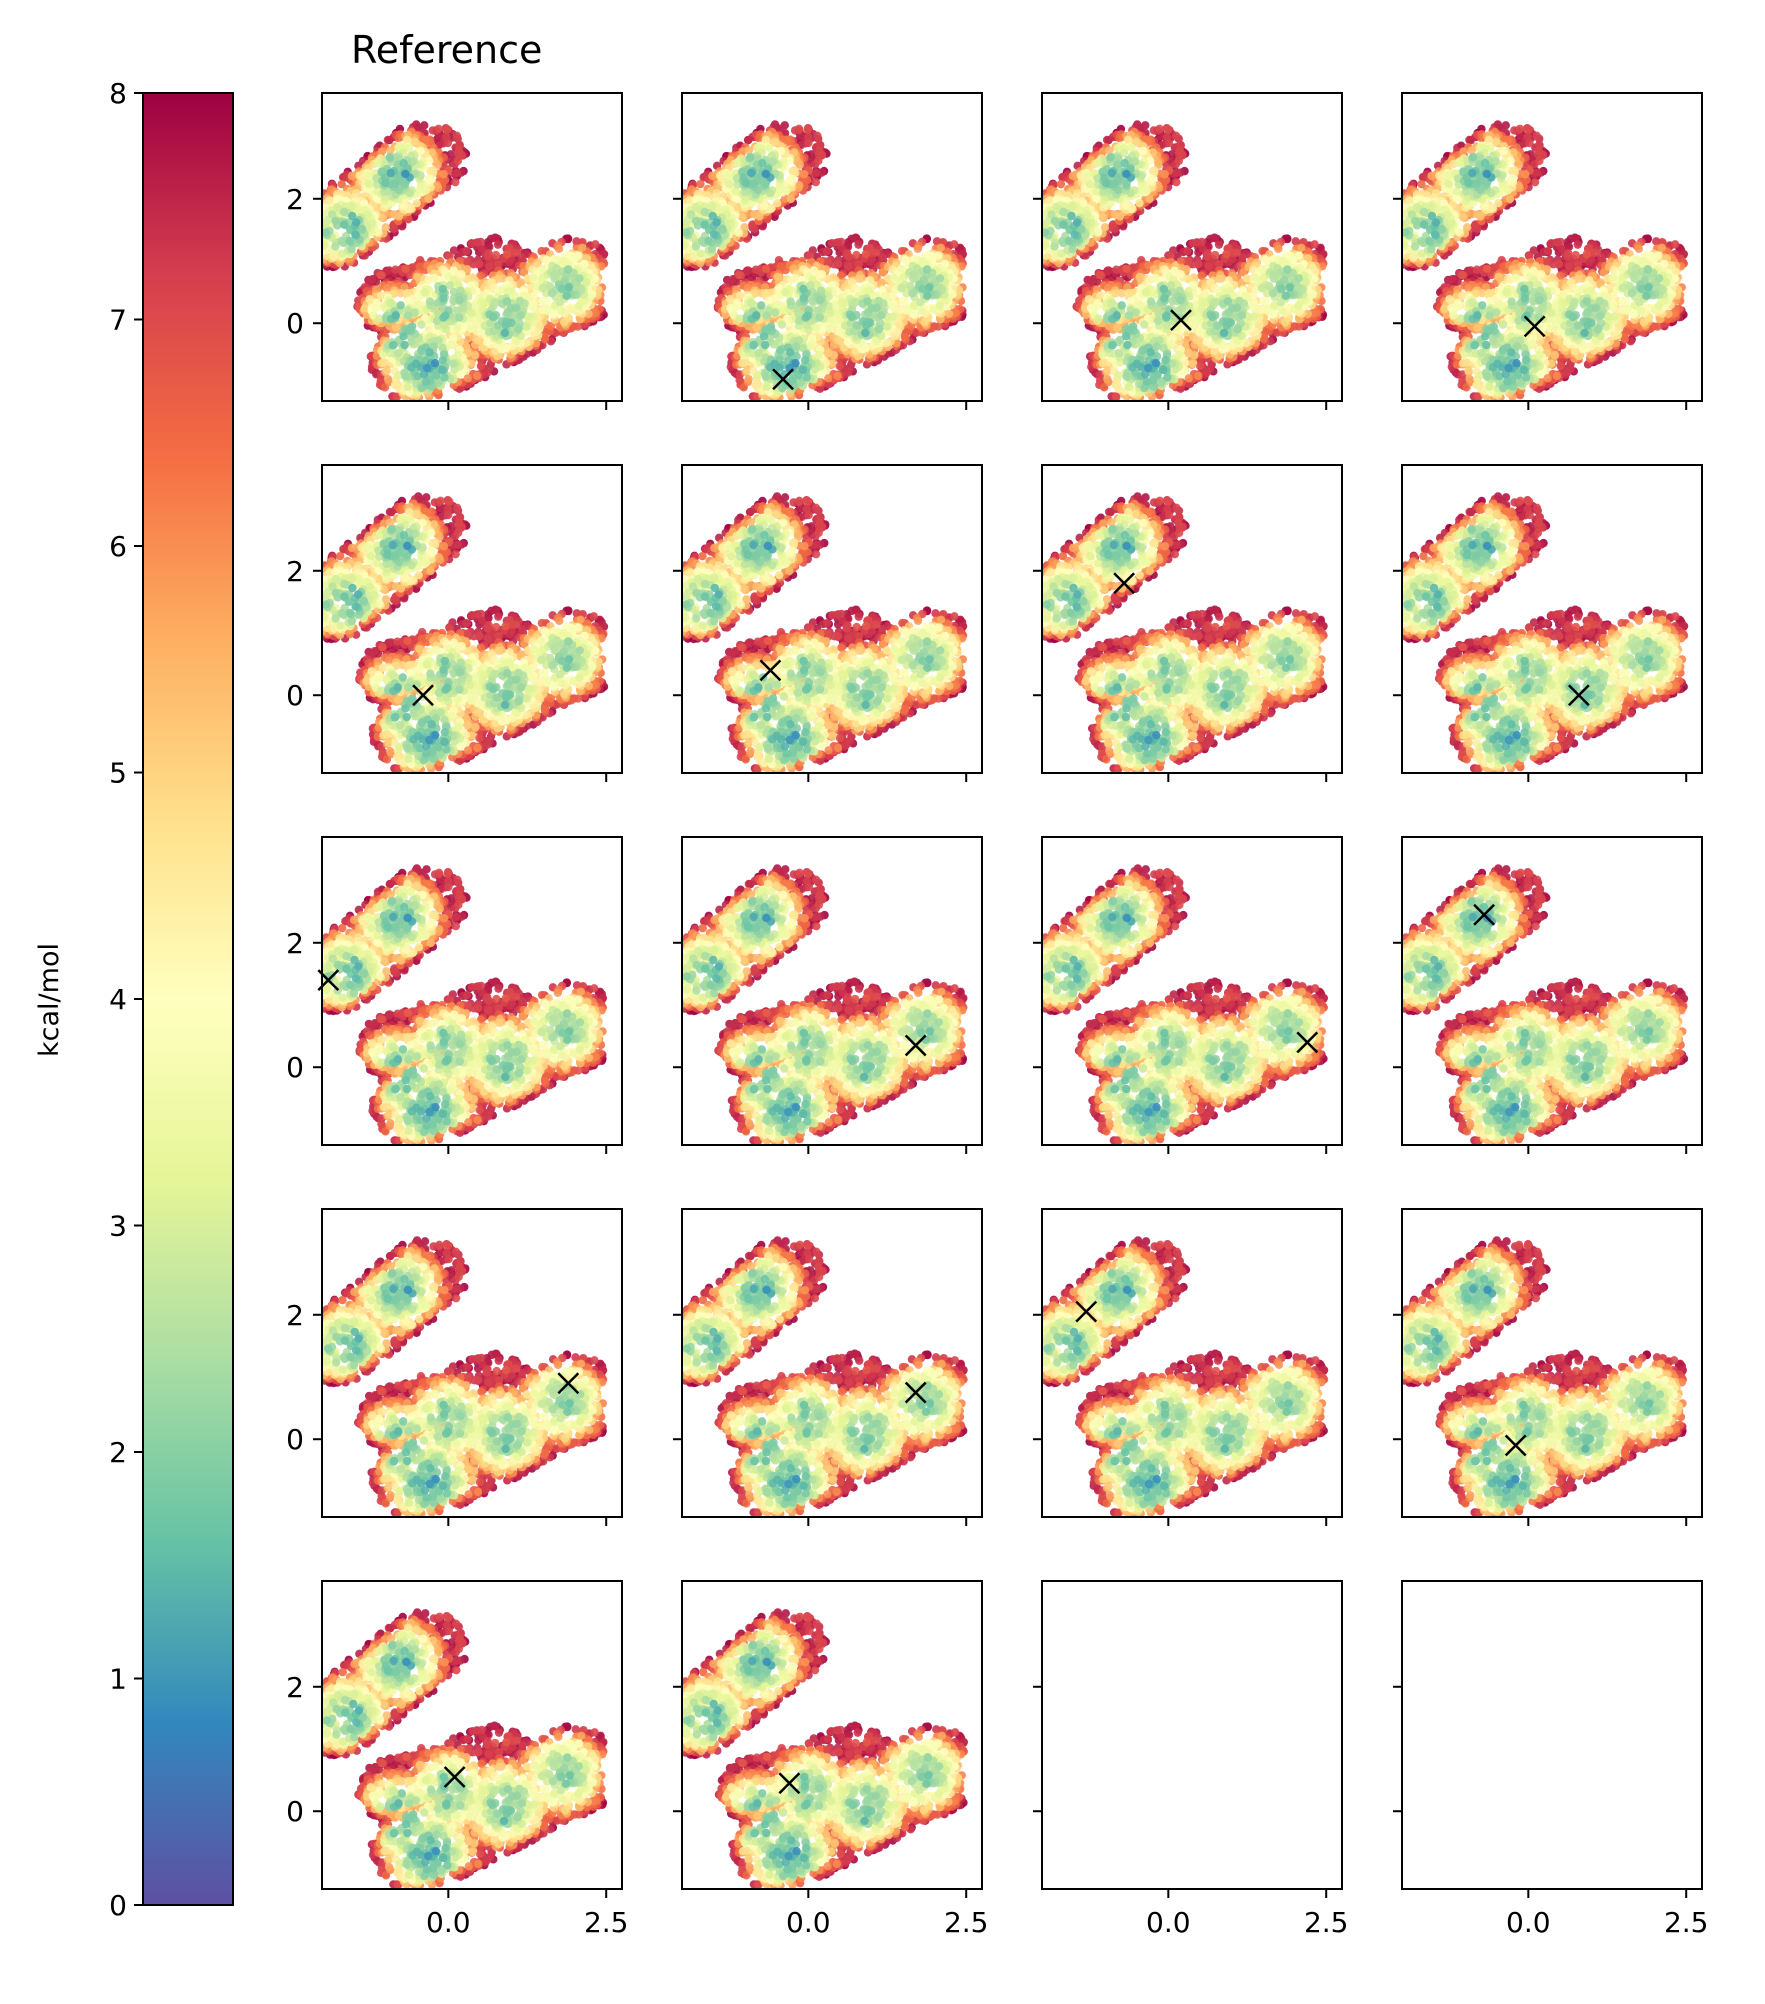 This screenshot has width=1765, height=2004. What do you see at coordinates (446, 50) in the screenshot?
I see `reference-title: Reference` at bounding box center [446, 50].